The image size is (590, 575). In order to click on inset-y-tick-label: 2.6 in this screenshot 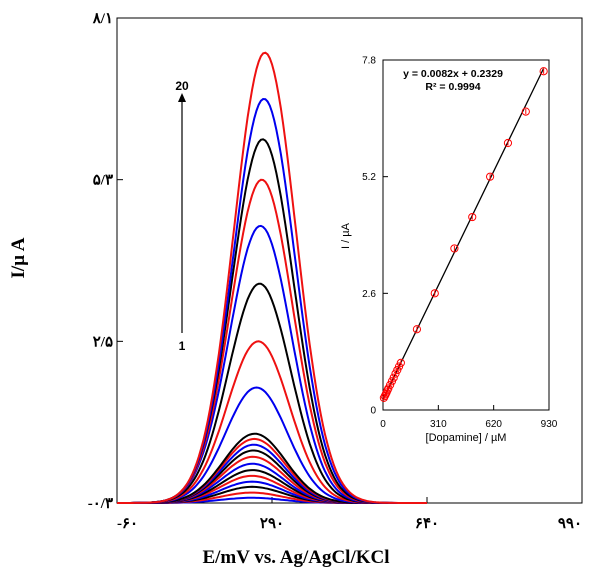, I will do `click(369, 294)`.